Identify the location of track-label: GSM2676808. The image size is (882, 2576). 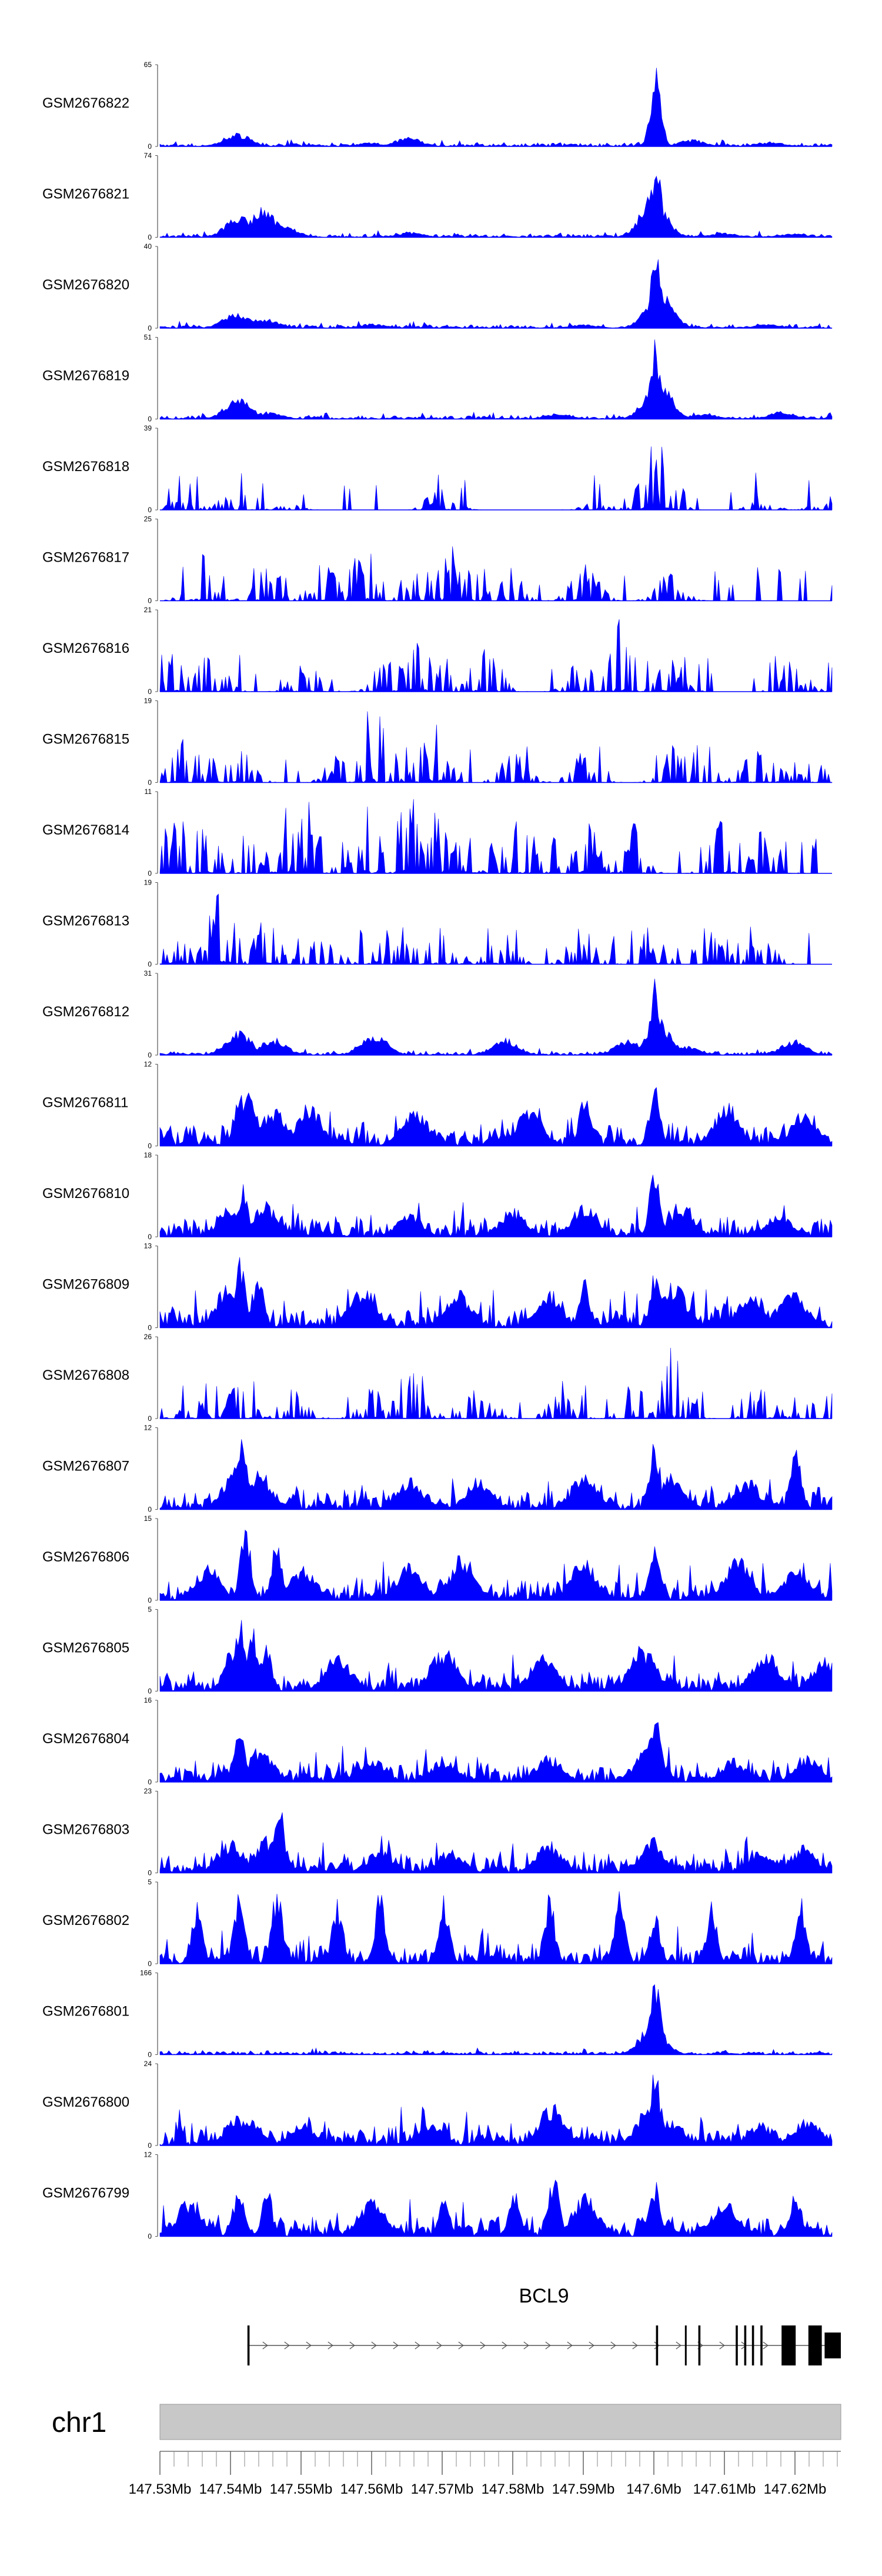
(85, 1375).